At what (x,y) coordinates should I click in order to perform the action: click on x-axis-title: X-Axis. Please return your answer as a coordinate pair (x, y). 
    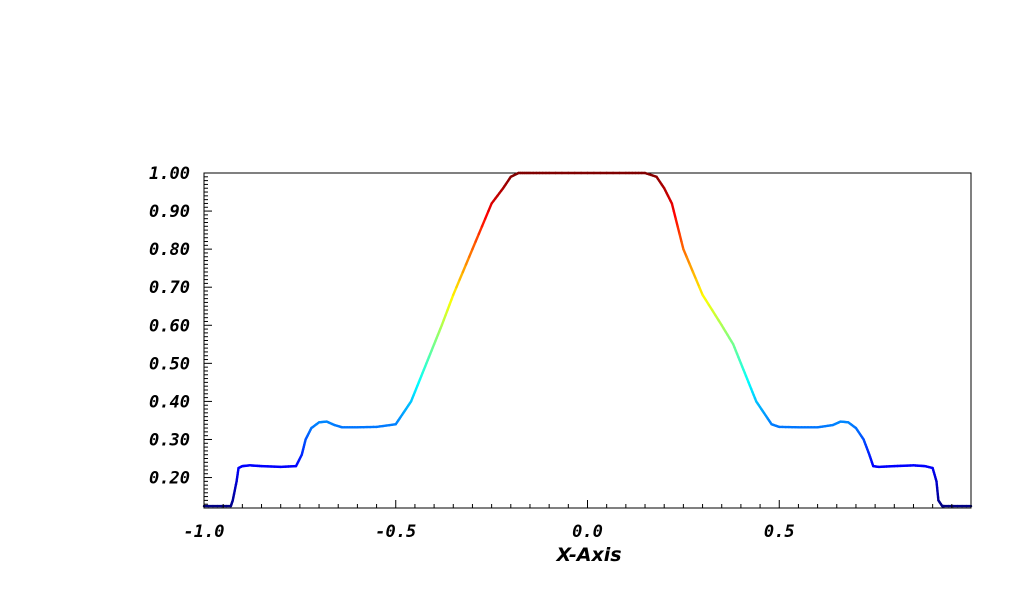
    Looking at the image, I should click on (588, 555).